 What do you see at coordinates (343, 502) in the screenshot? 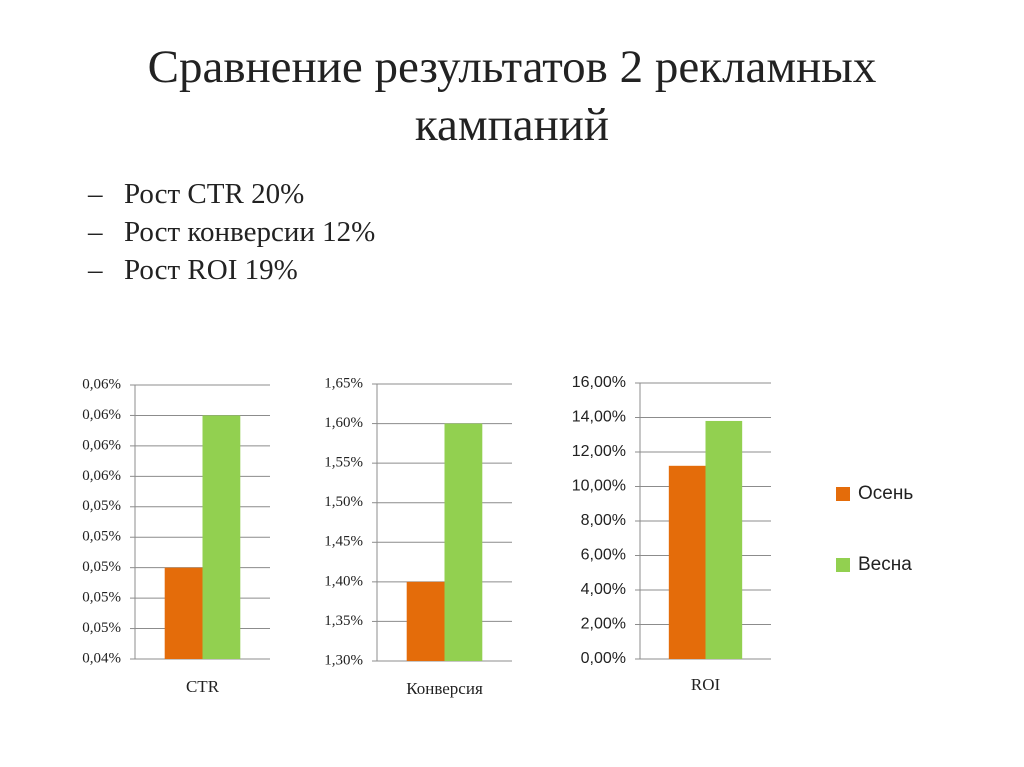
I see `y-tick-label: 1,50%` at bounding box center [343, 502].